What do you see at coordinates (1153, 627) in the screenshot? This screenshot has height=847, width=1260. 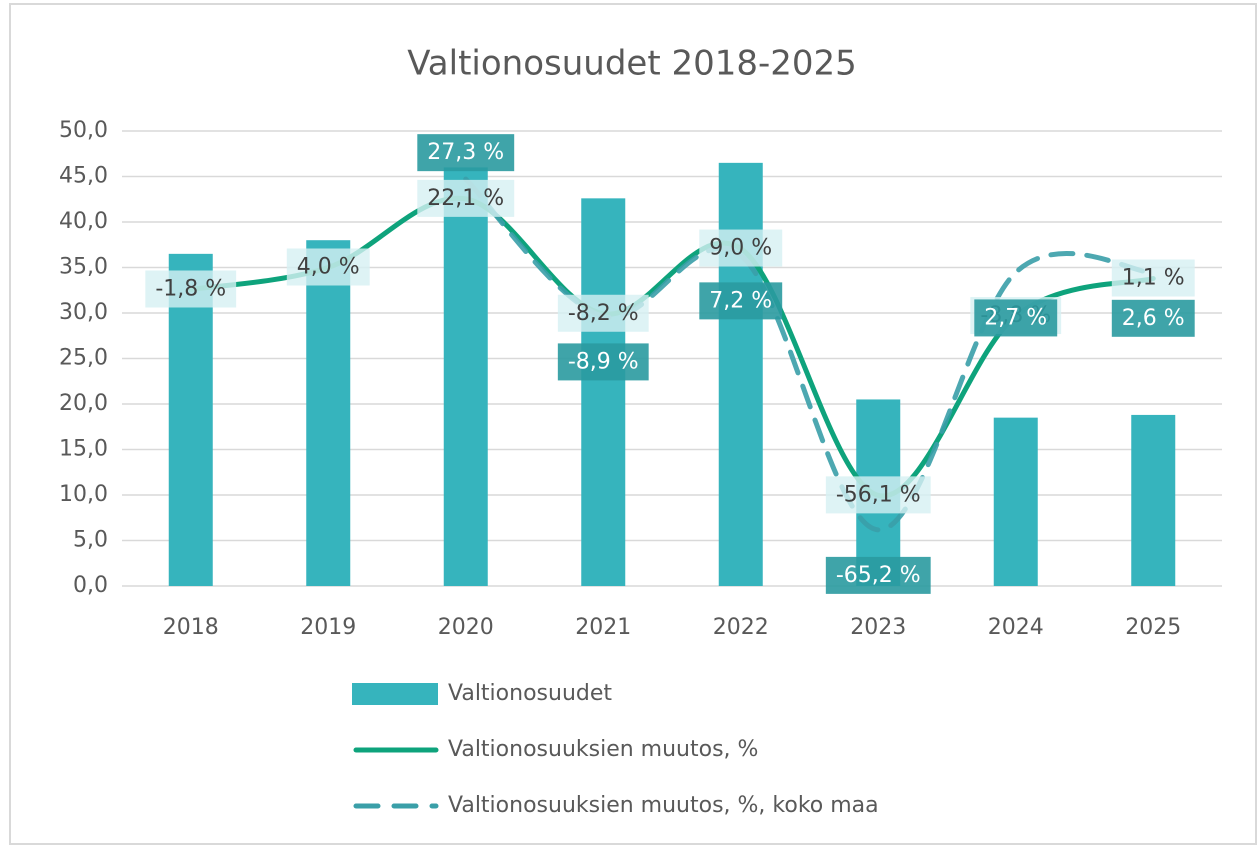 I see `x-tick-label: 2025` at bounding box center [1153, 627].